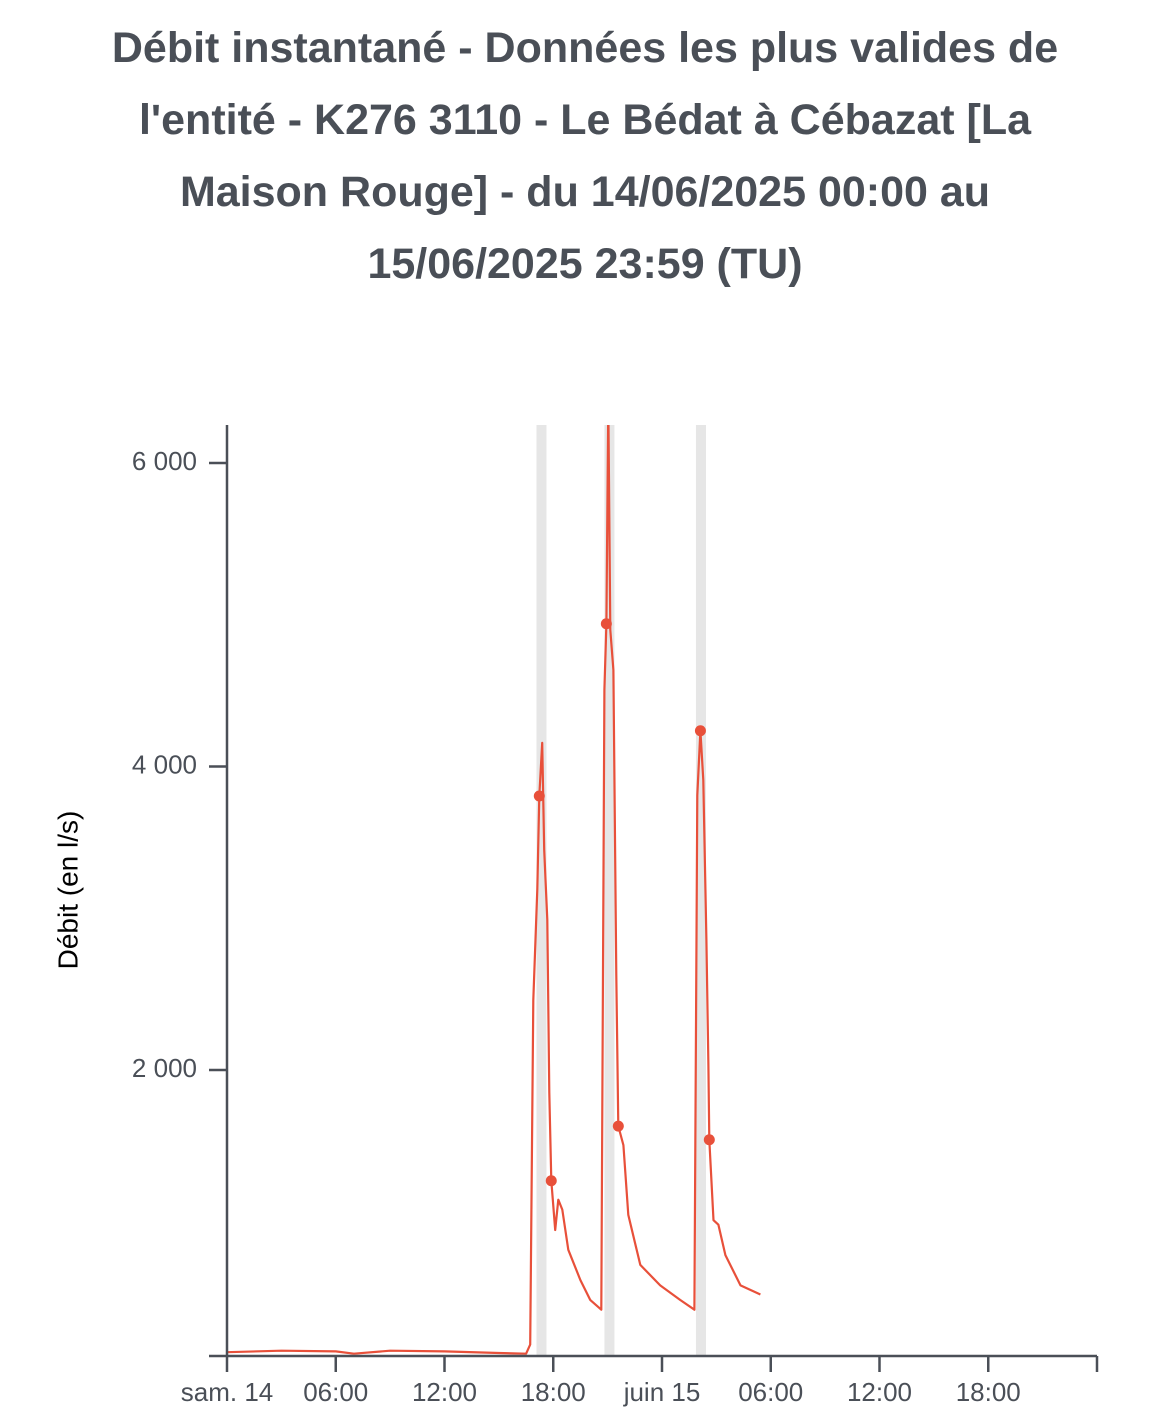 The height and width of the screenshot is (1416, 1170). I want to click on x-tick-label: sam. 14, so click(227, 1392).